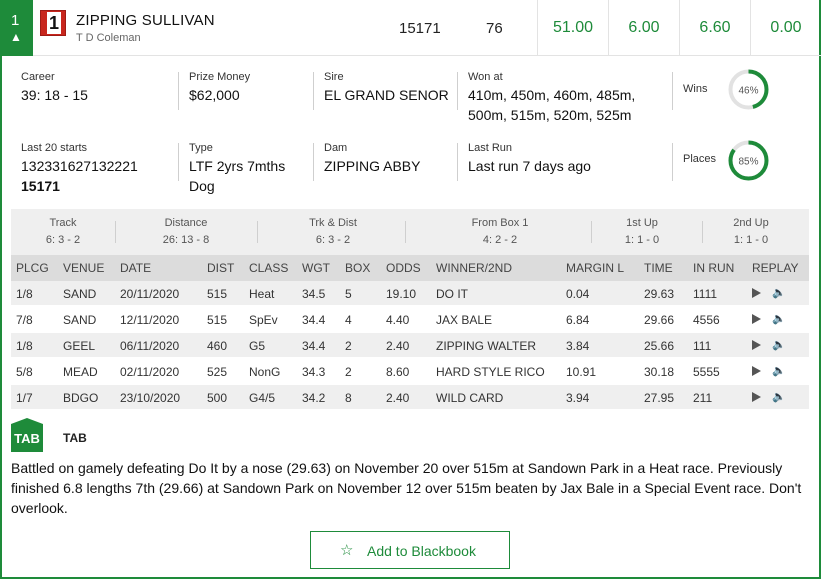 The image size is (821, 579). Describe the element at coordinates (751, 240) in the screenshot. I see `summary-value: 1: 1 - 0` at that location.